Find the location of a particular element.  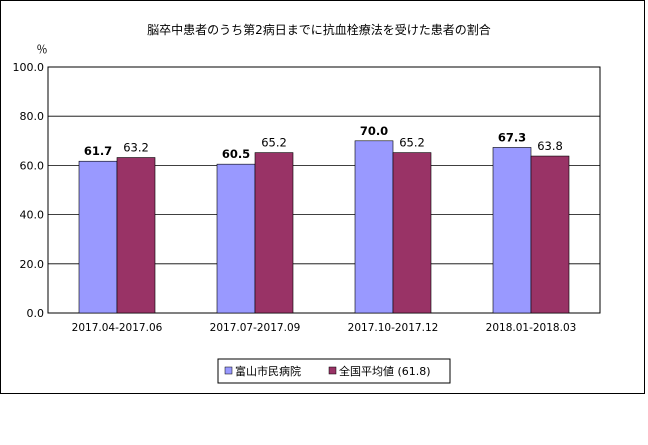

data-label-hospital: 70.0 is located at coordinates (374, 131).